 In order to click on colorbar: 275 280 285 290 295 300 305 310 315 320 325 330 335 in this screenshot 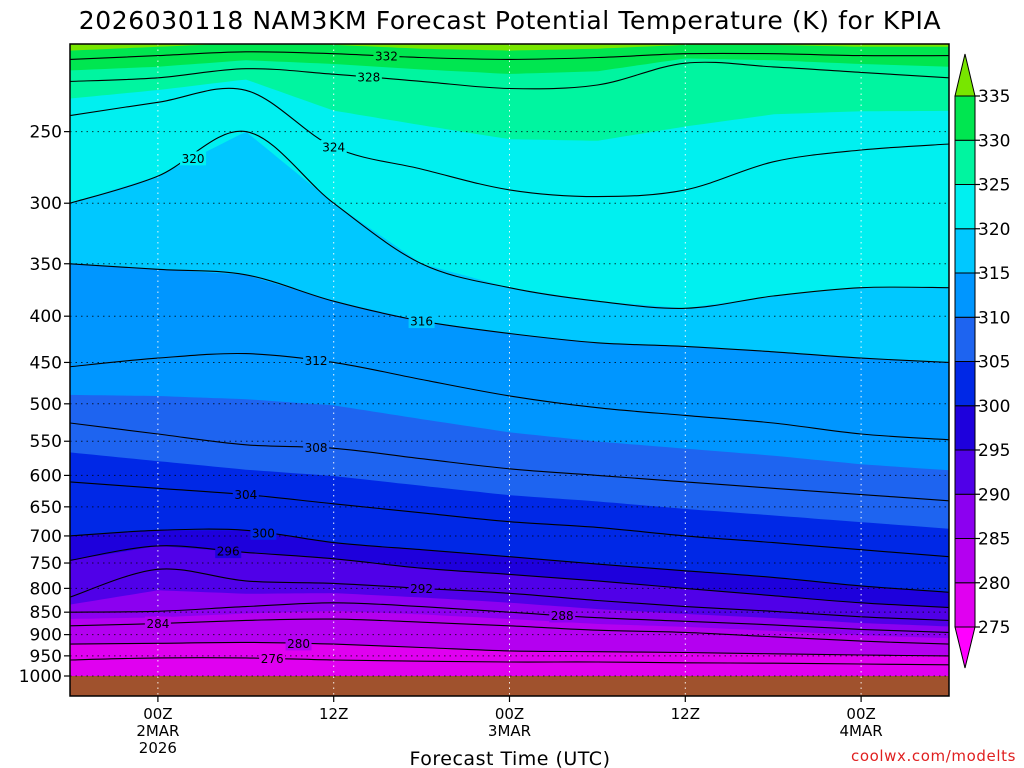, I will do `click(982, 361)`.